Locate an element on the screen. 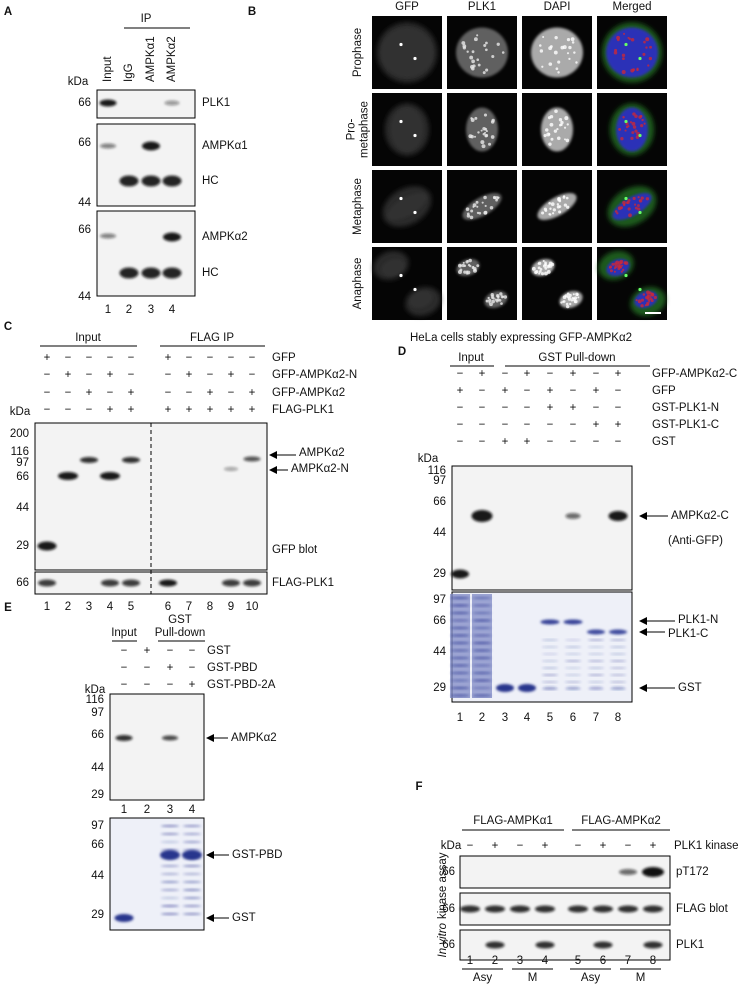  column-label: Merged is located at coordinates (632, 7).